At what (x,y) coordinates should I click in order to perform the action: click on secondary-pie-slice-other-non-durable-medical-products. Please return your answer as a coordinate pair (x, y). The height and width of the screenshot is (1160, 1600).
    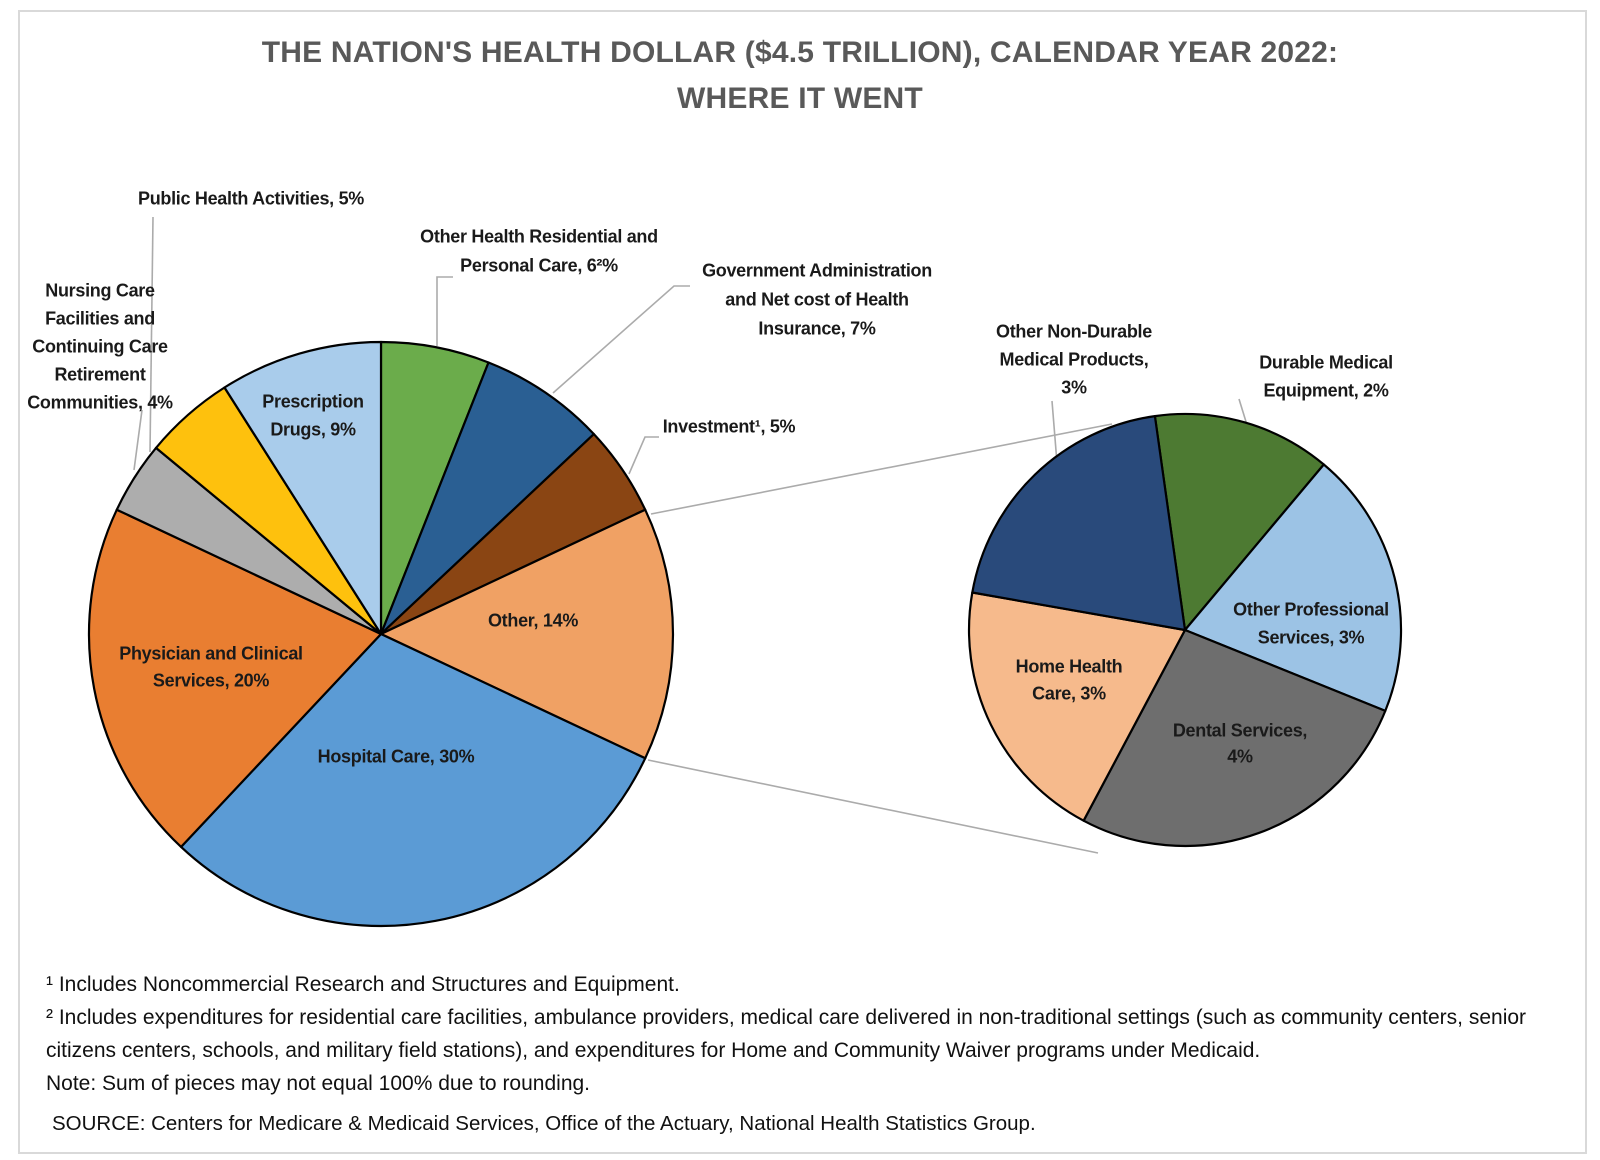
    Looking at the image, I should click on (1079, 523).